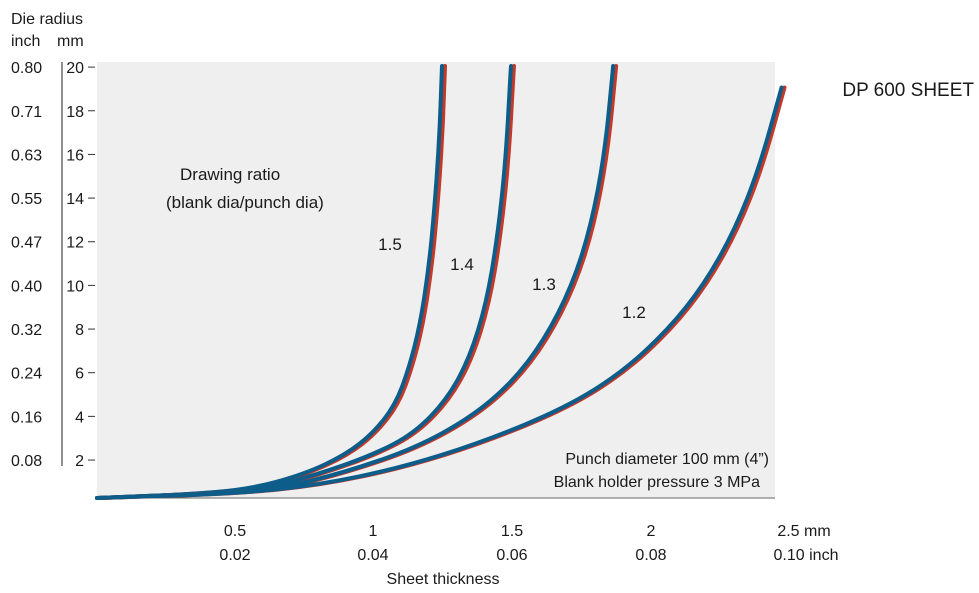 Image resolution: width=979 pixels, height=593 pixels. What do you see at coordinates (651, 531) in the screenshot?
I see `x-tick-label-mm: 2` at bounding box center [651, 531].